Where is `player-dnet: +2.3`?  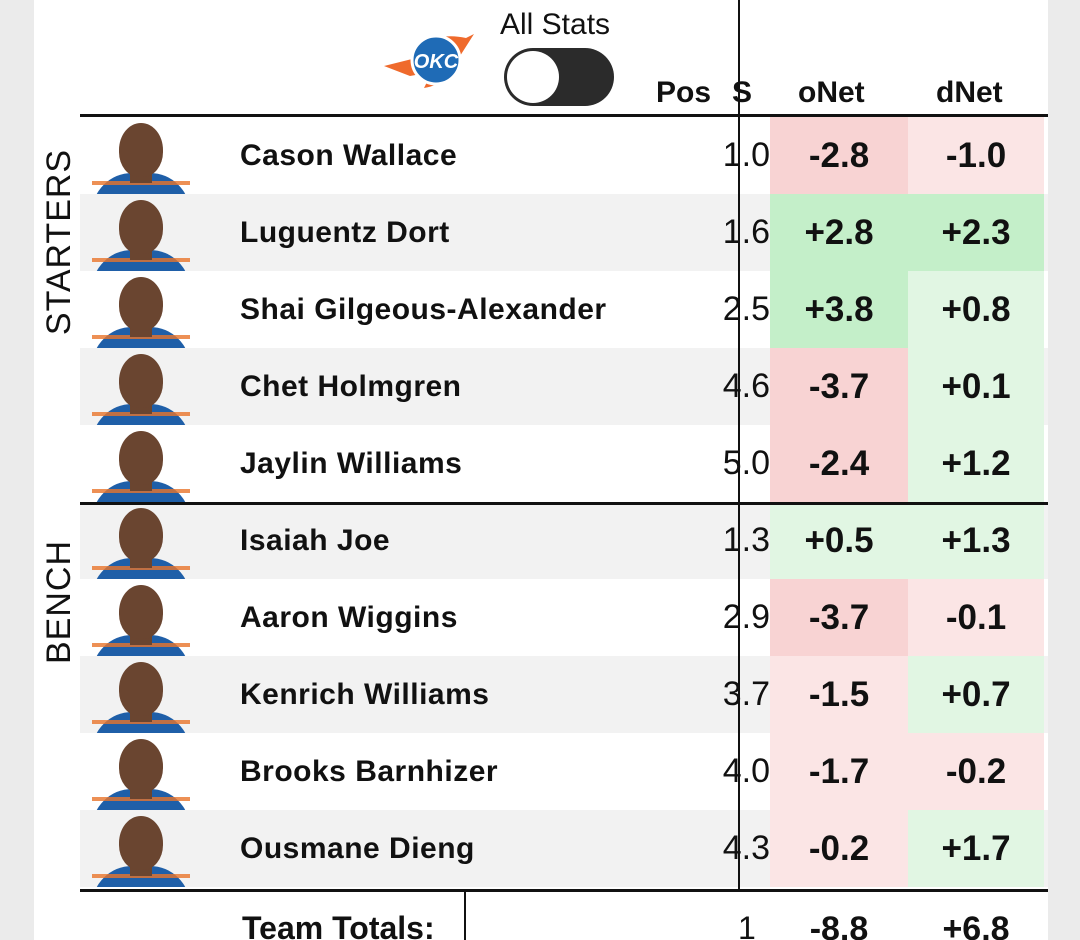
player-dnet: +2.3 is located at coordinates (976, 232).